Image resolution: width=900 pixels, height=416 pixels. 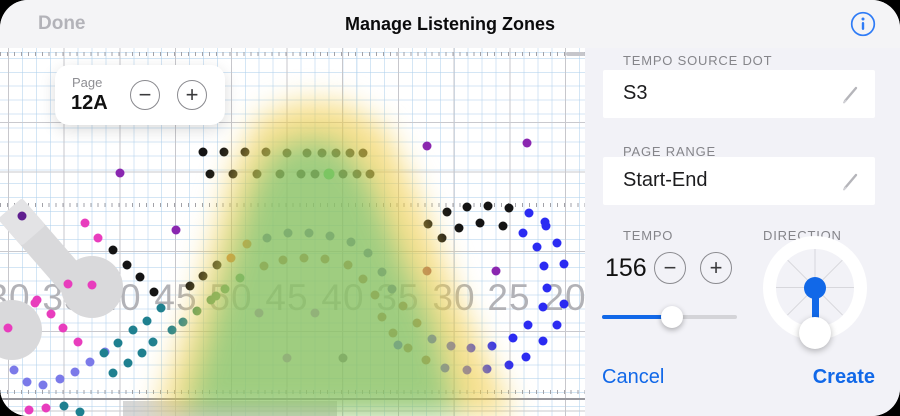 I want to click on direction-dial, so click(x=815, y=292).